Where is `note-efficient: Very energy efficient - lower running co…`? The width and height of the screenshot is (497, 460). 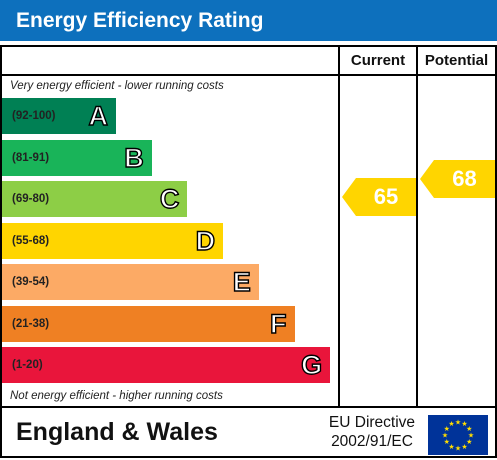
note-efficient: Very energy efficient - lower running co… is located at coordinates (117, 86).